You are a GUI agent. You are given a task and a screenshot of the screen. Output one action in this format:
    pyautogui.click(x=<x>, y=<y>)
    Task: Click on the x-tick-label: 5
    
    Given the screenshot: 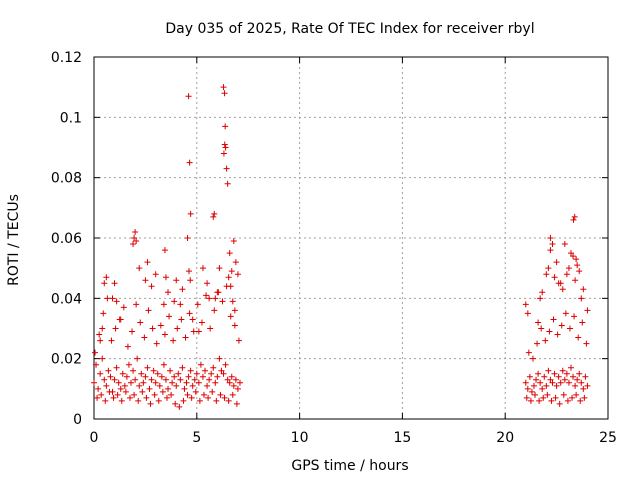 What is the action you would take?
    pyautogui.click(x=196, y=438)
    